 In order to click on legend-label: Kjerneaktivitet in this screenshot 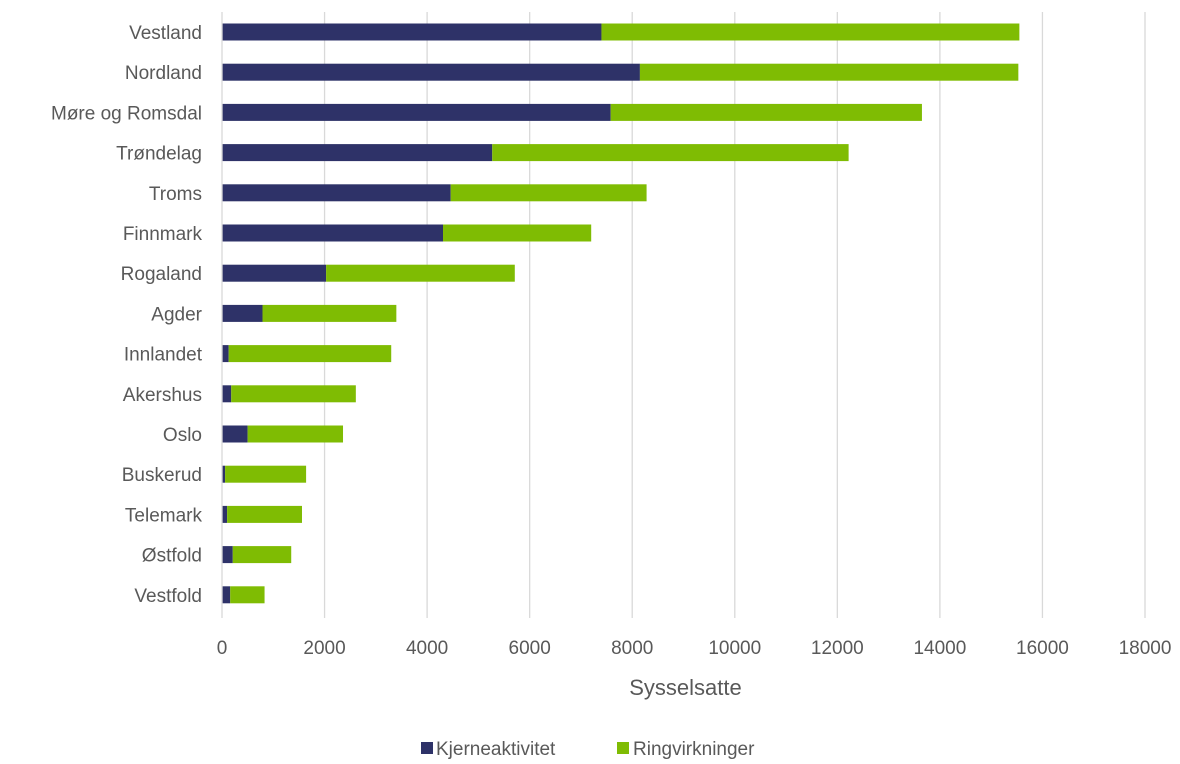, I will do `click(496, 749)`.